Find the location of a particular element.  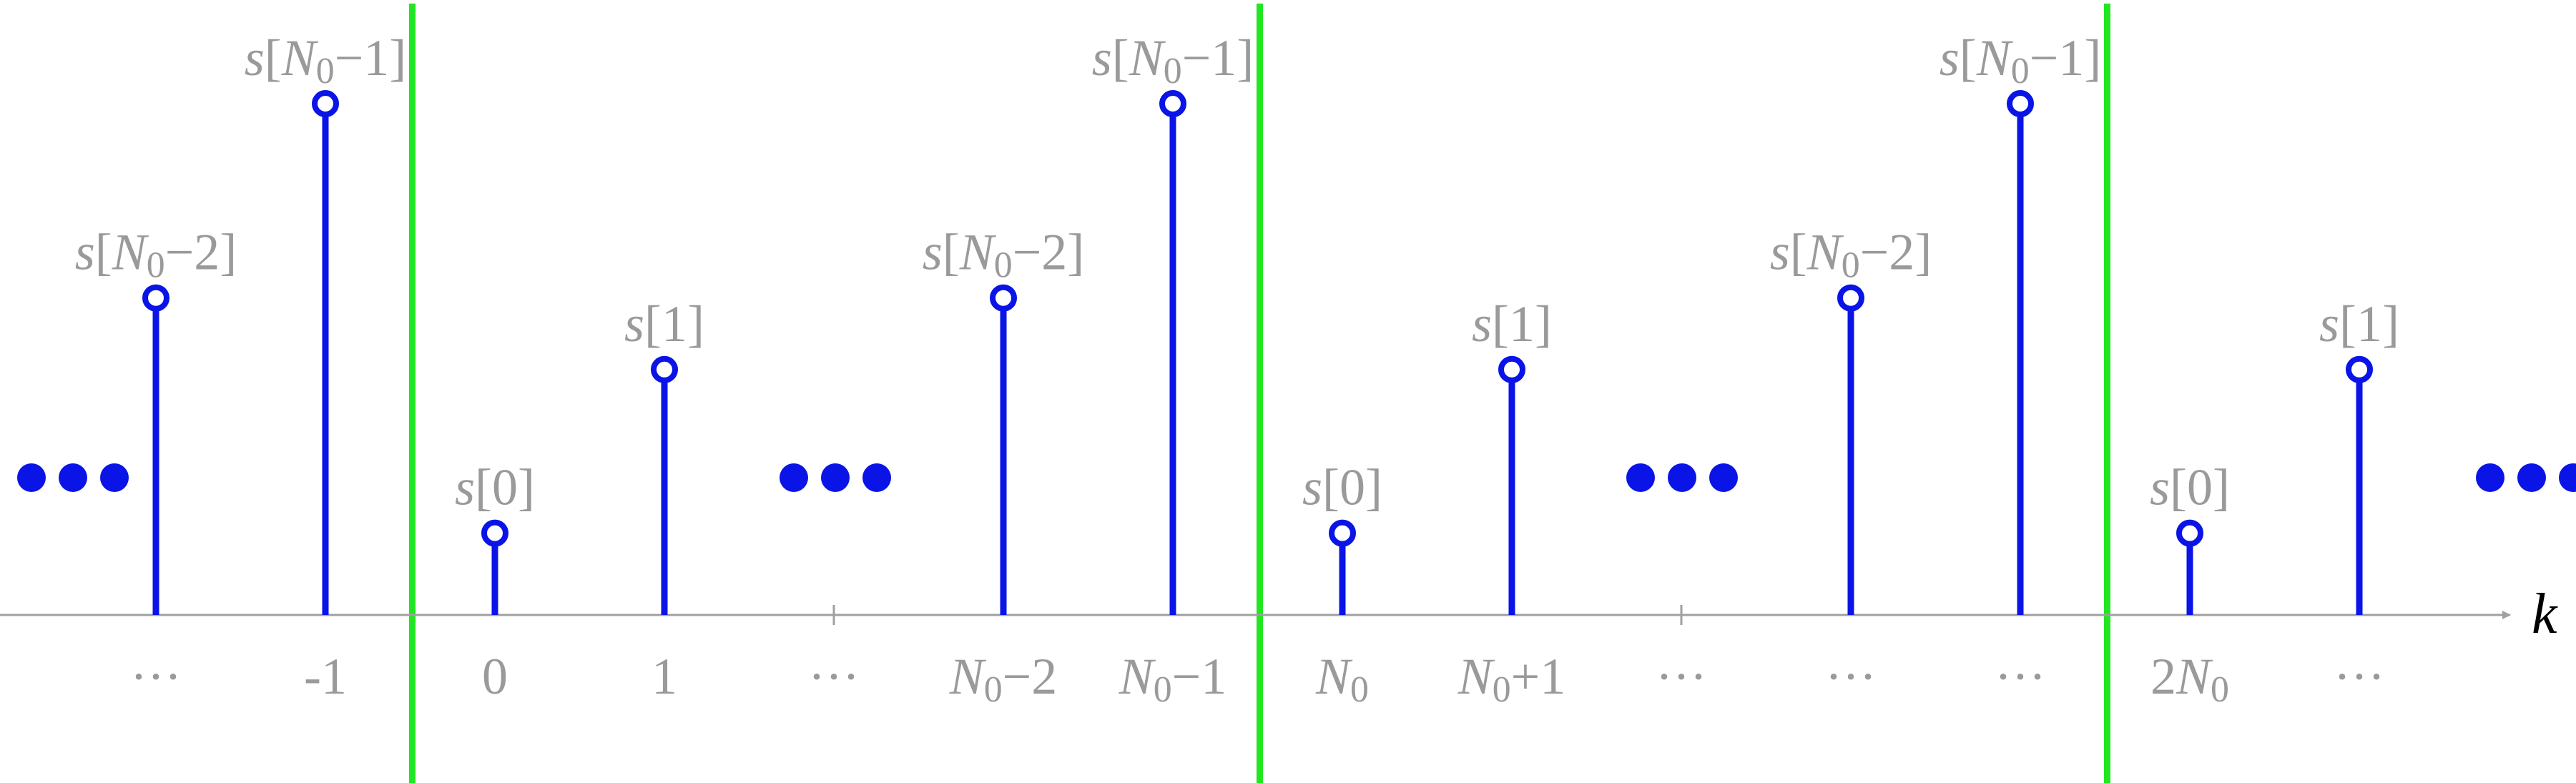

tick-label: 2N0 is located at coordinates (2190, 679).